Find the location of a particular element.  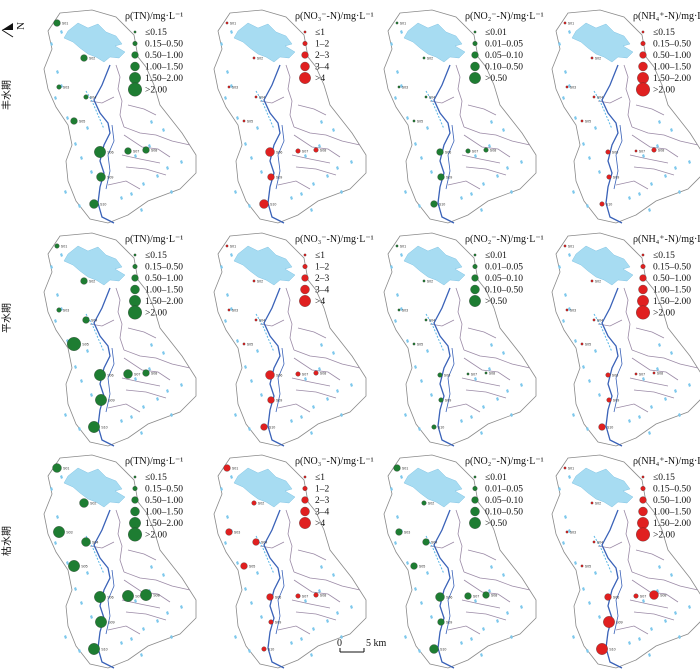

sample-point-s04 is located at coordinates (86, 542).